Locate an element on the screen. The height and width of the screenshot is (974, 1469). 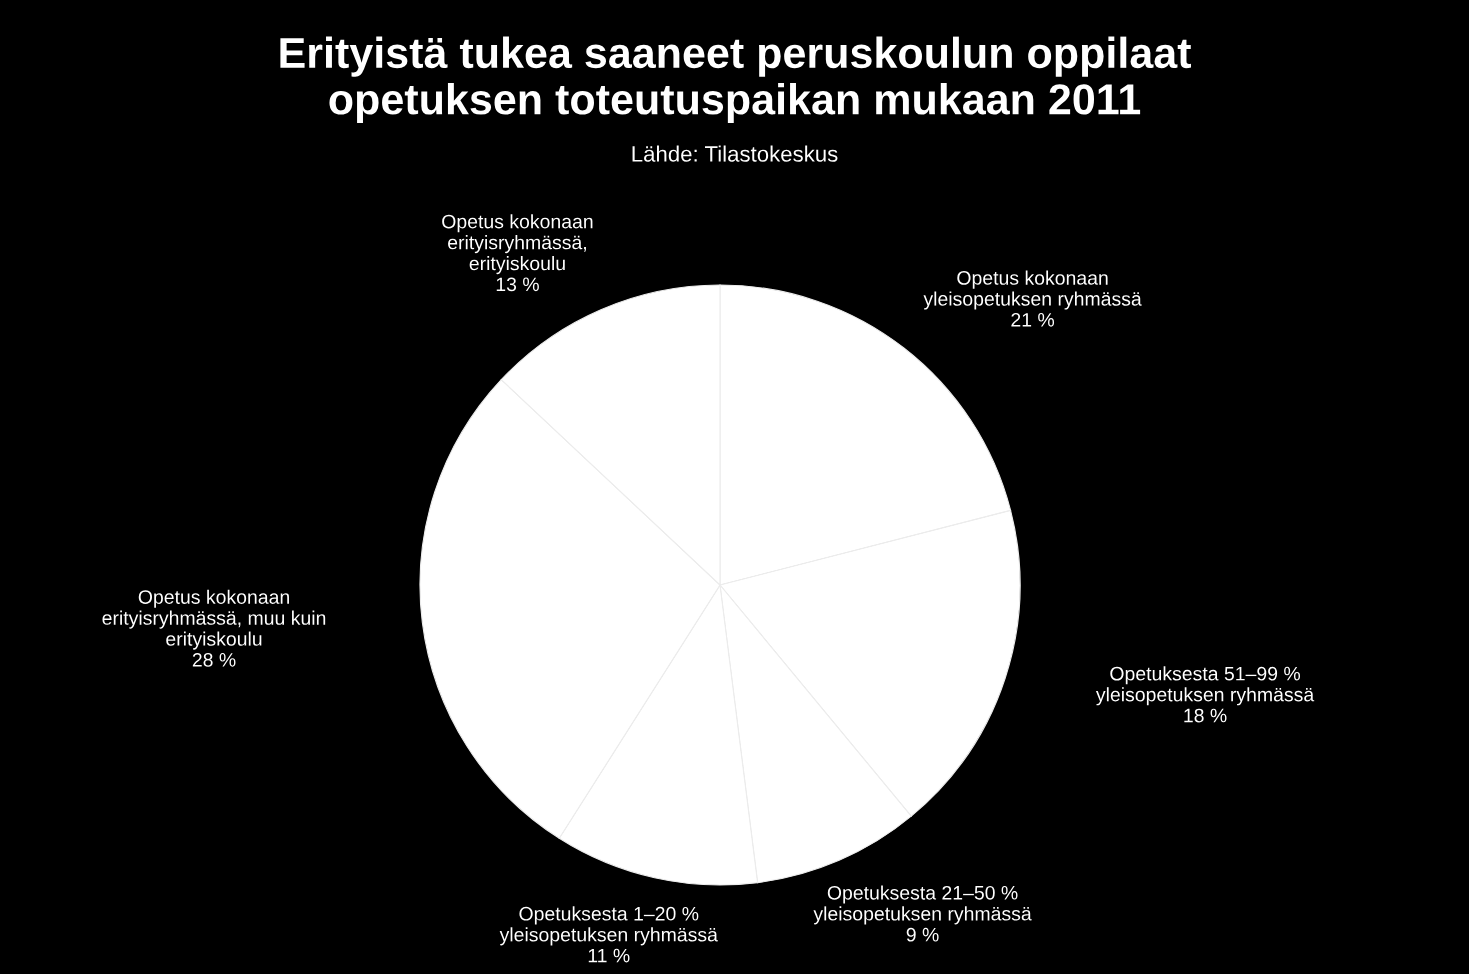
slice-label: Opetus kokonaan yleisopetuksen ryhmässä is located at coordinates (1032, 290).